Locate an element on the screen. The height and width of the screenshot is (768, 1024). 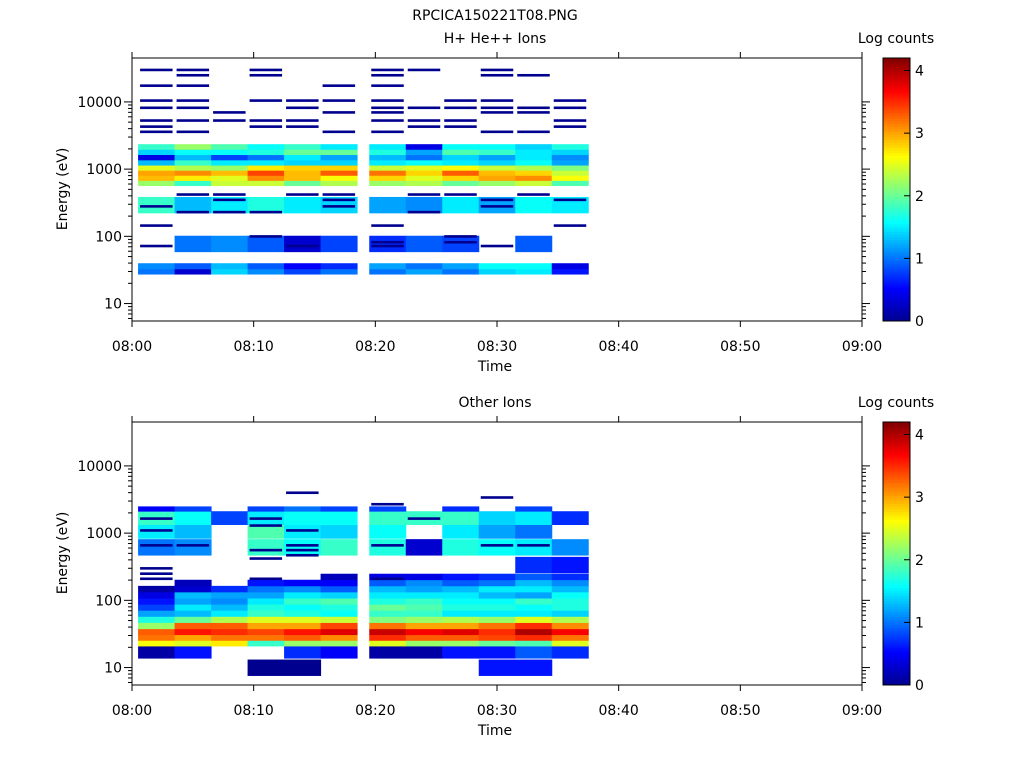
colorbar-frame is located at coordinates (896, 553).